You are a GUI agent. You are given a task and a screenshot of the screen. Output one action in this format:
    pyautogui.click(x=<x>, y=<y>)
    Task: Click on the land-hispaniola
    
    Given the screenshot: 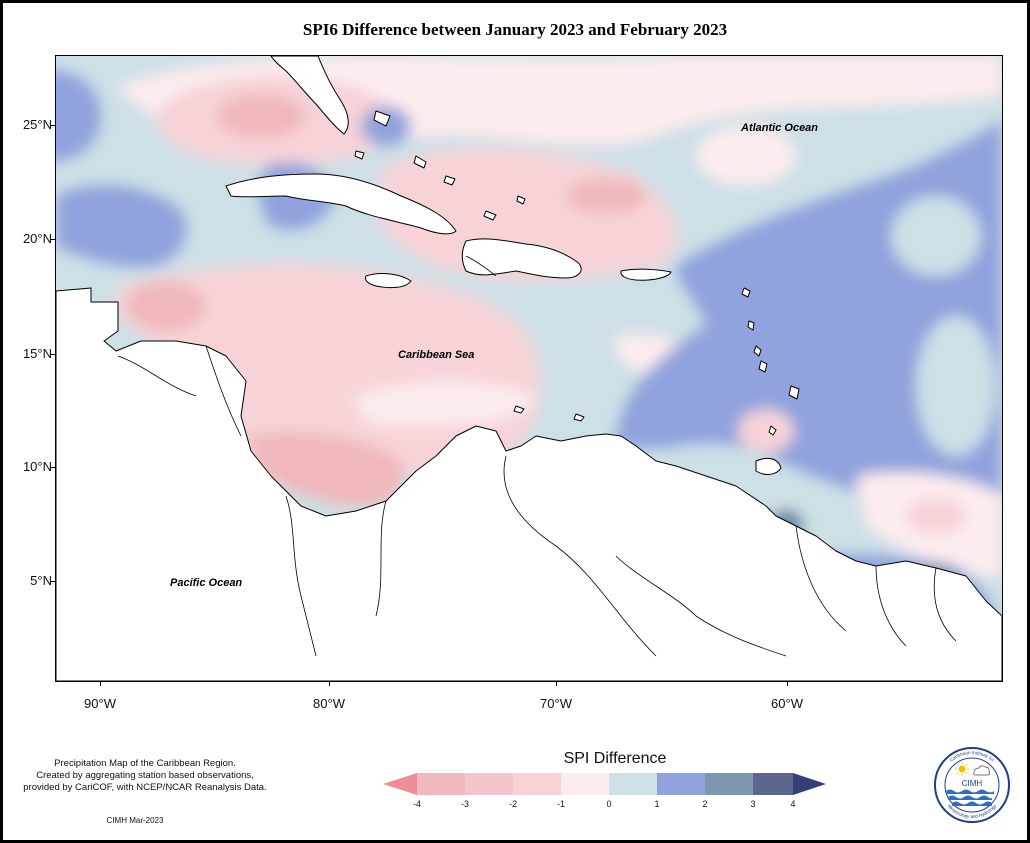 What is the action you would take?
    pyautogui.click(x=521, y=258)
    